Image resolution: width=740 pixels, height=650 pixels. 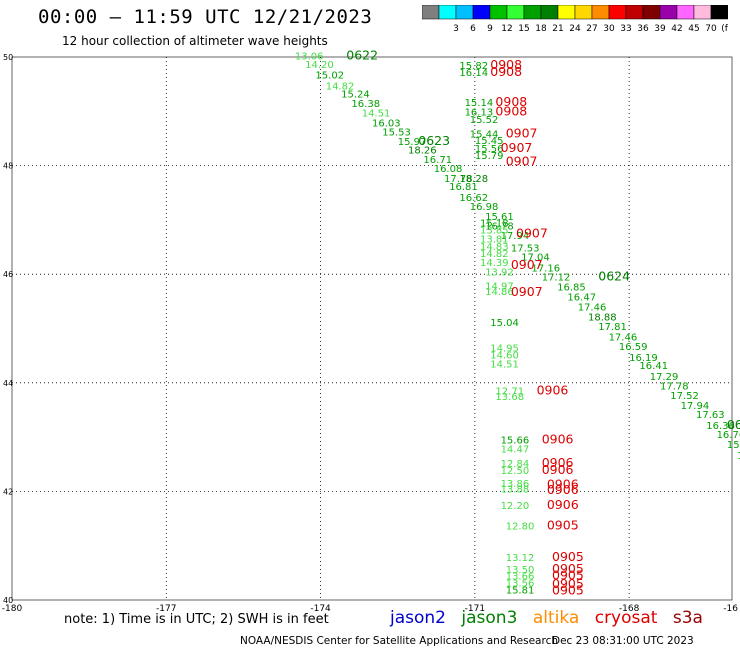 I want to click on satellite-jason3: jason3, so click(x=489, y=618).